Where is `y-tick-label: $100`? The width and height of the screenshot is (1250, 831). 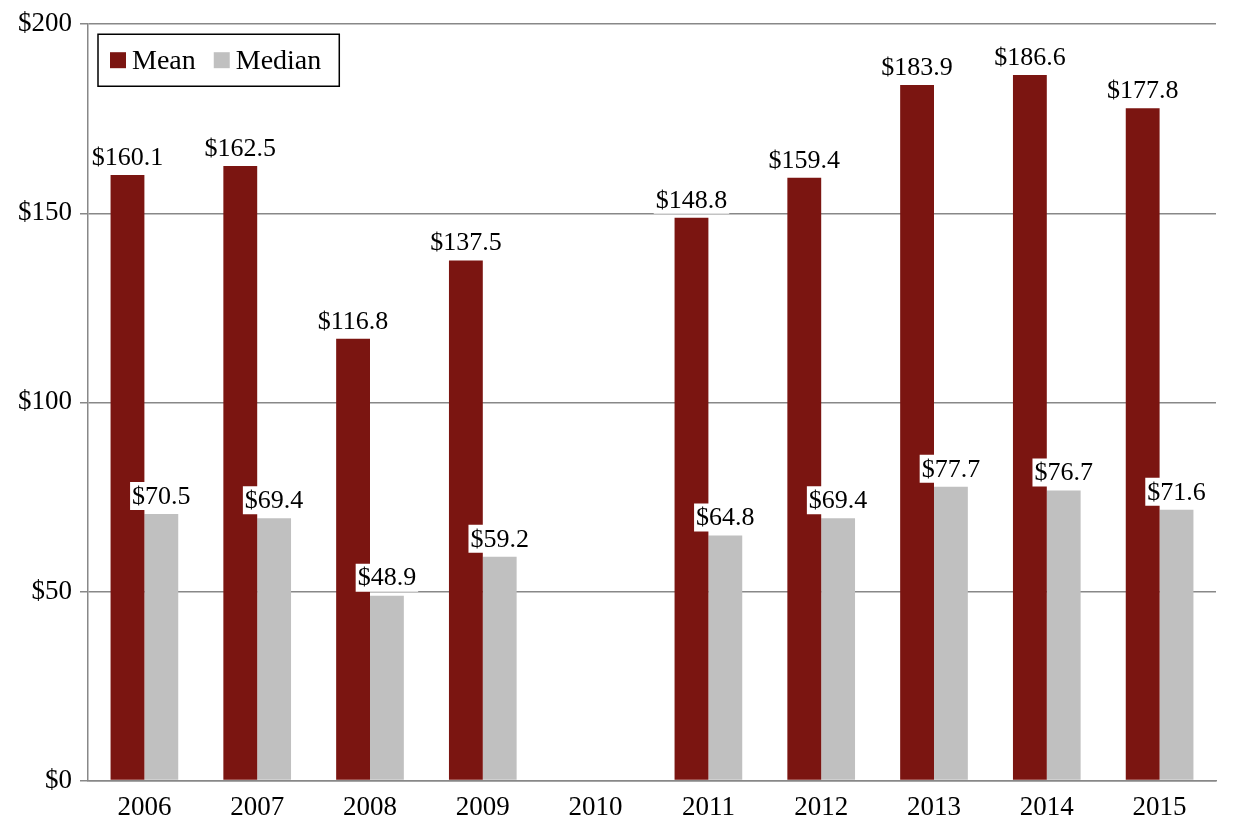 y-tick-label: $100 is located at coordinates (45, 400).